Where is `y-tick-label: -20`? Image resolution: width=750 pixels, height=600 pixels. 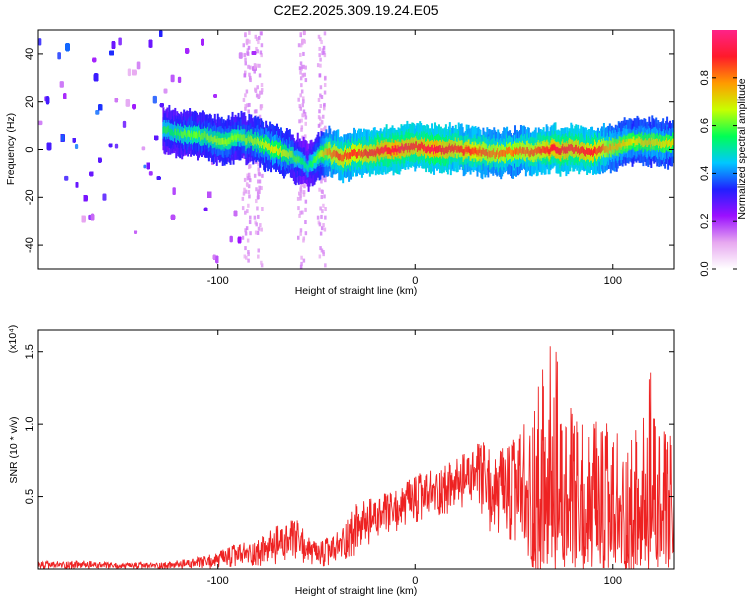
y-tick-label: -20 is located at coordinates (30, 197).